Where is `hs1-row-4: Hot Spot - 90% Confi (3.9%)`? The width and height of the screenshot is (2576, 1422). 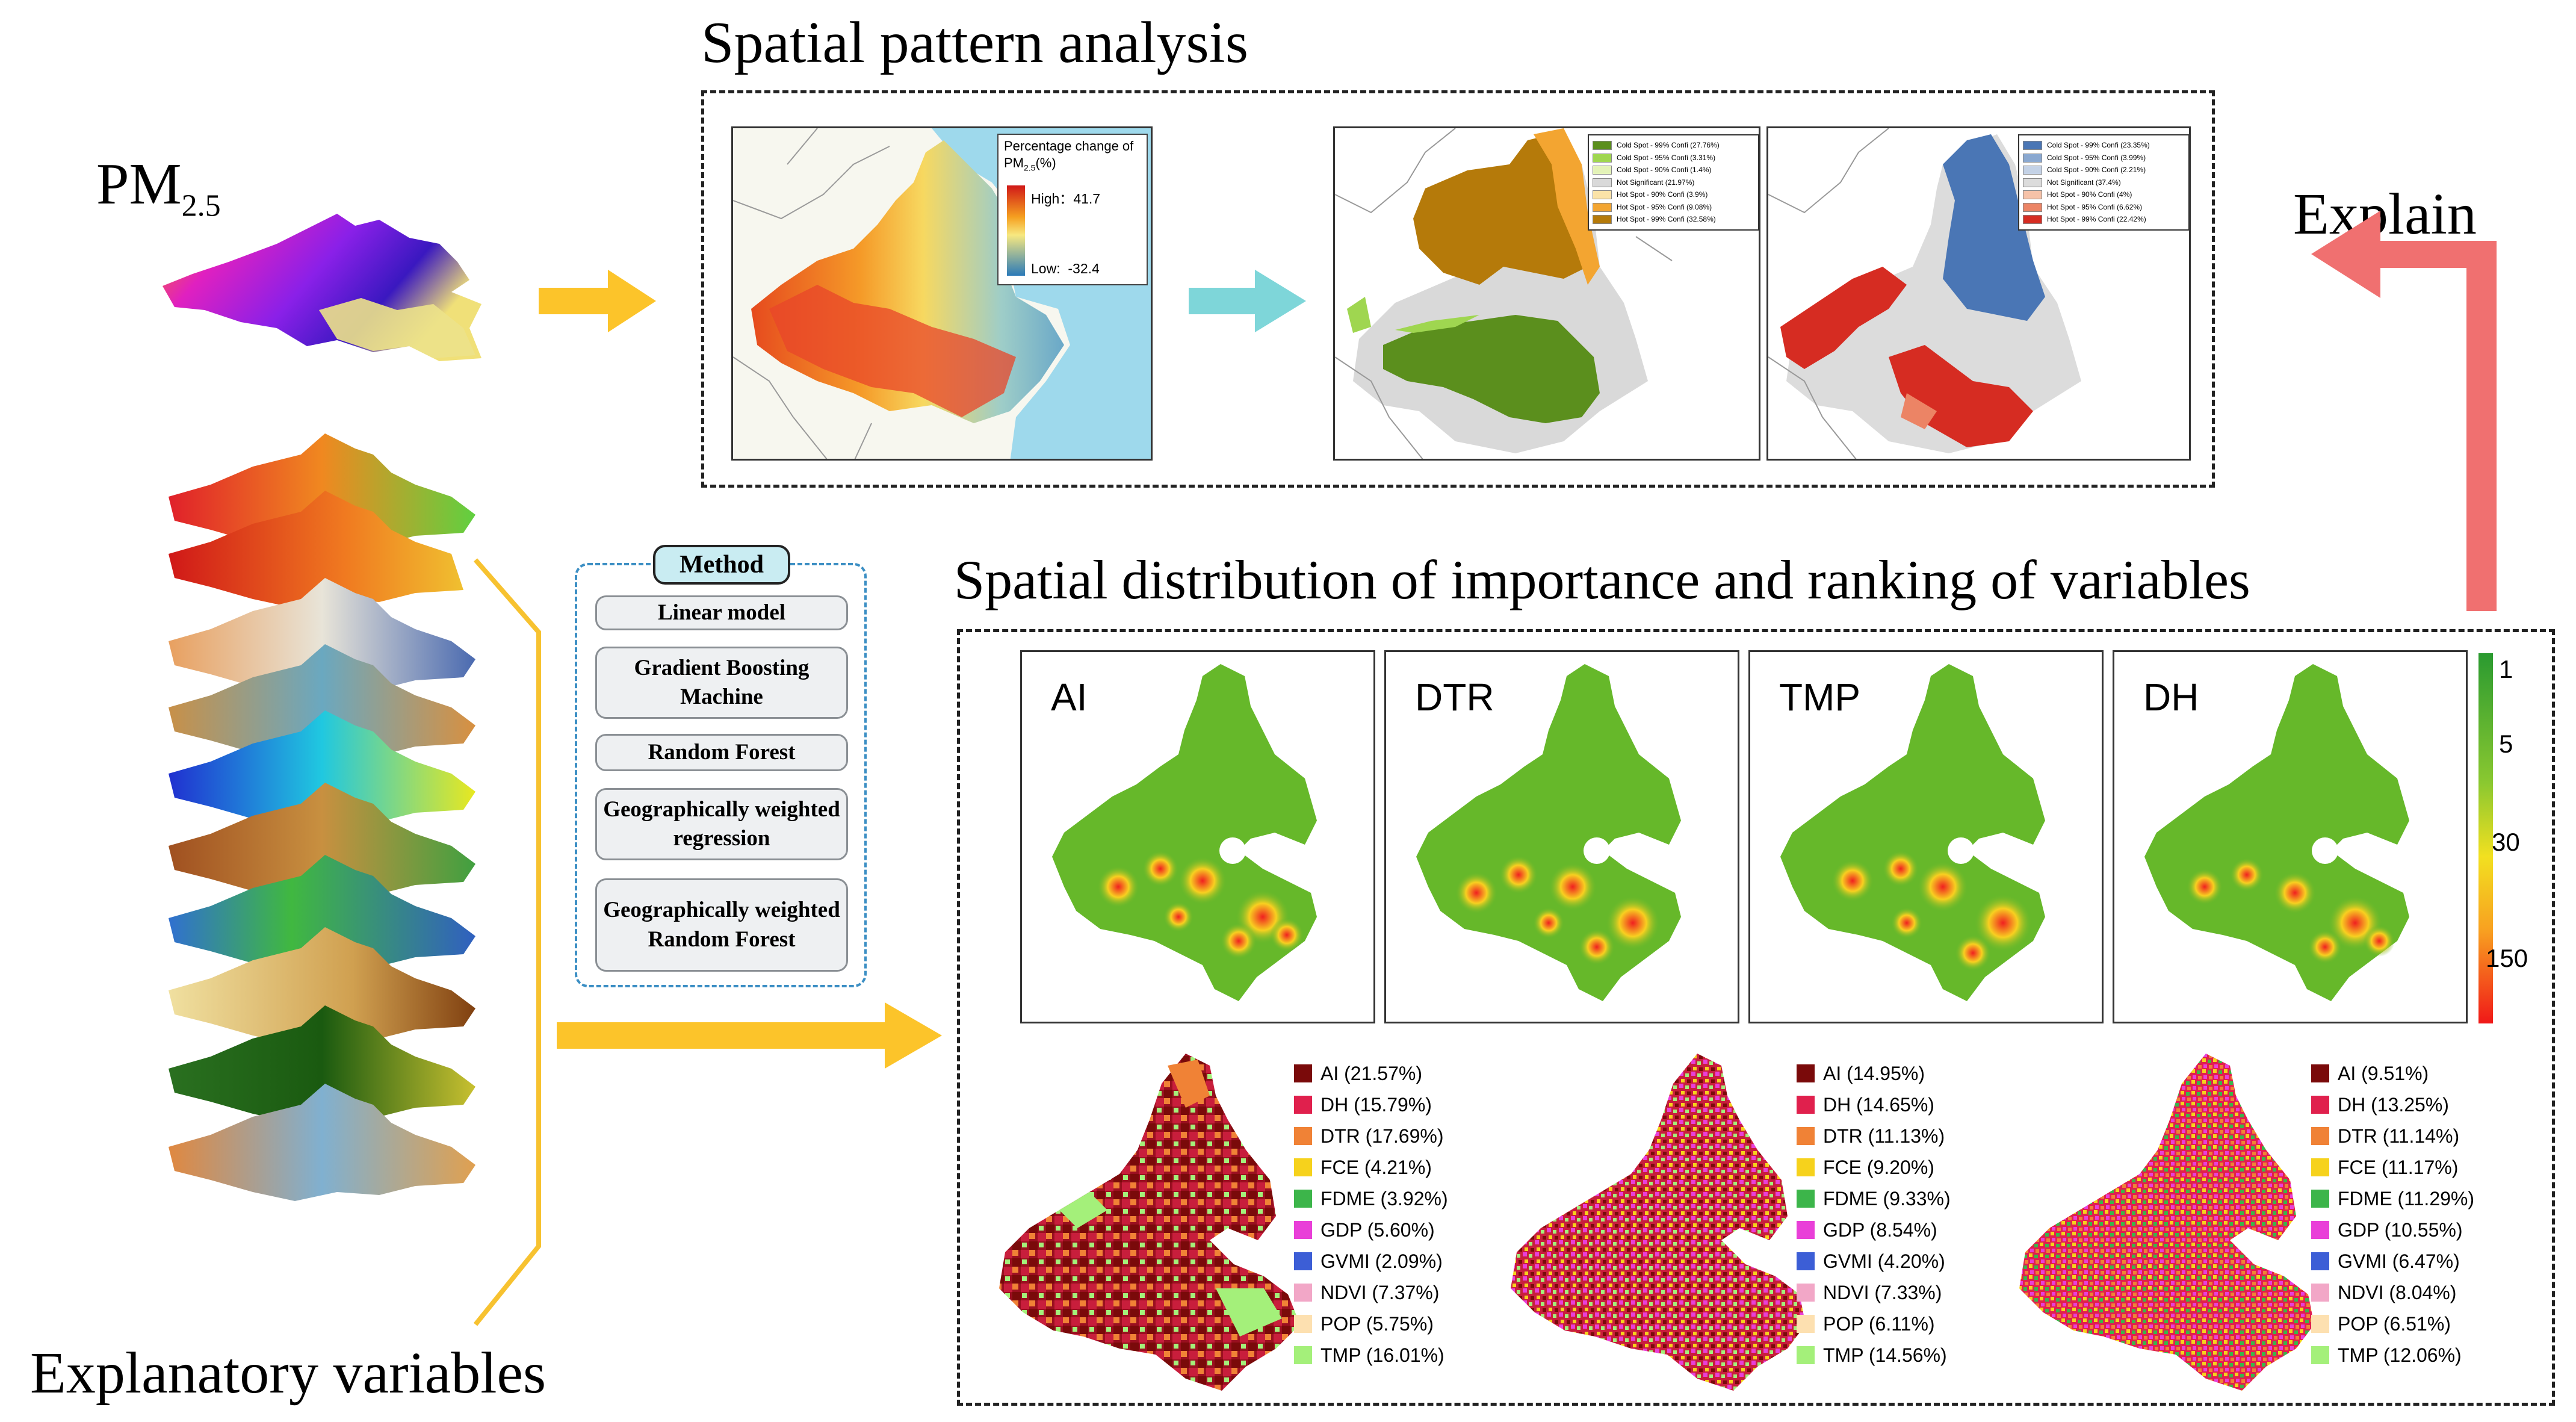
hs1-row-4: Hot Spot - 90% Confi (3.9%) is located at coordinates (1673, 195).